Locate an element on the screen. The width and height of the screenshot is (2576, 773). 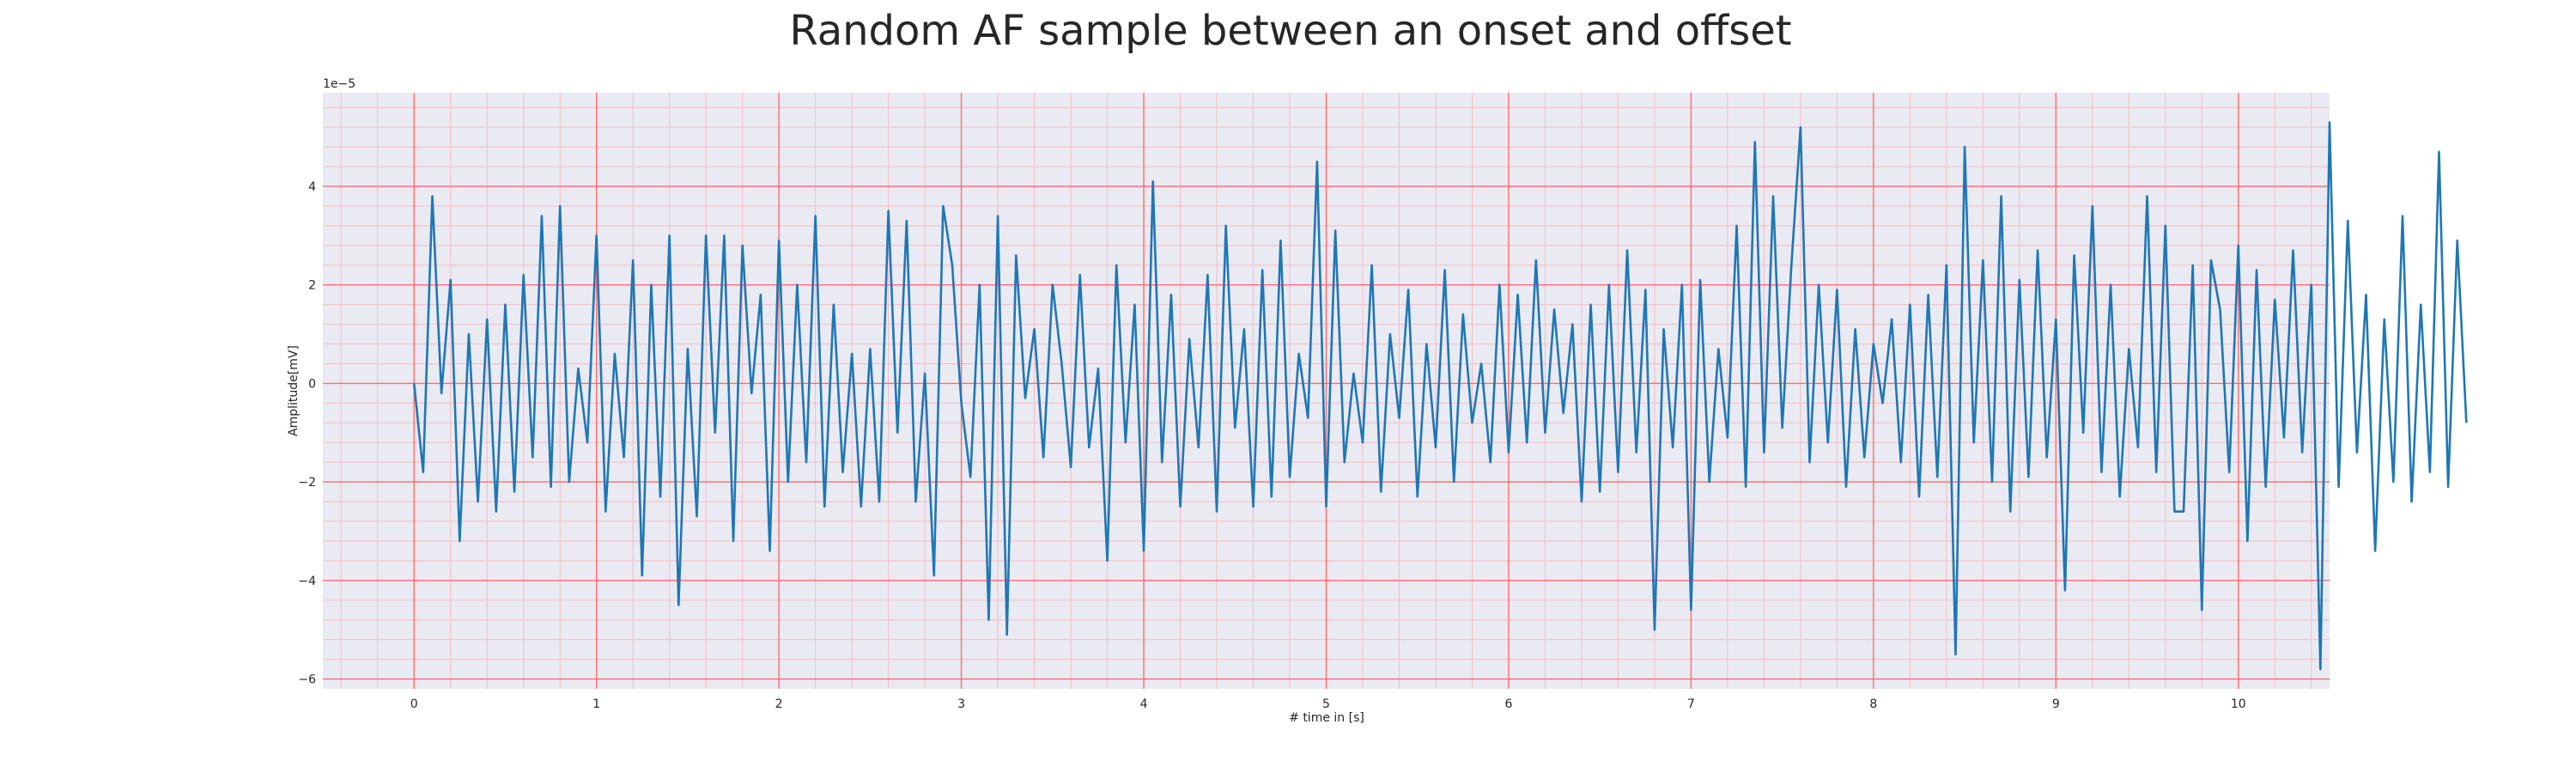
x-tick-label: 6 is located at coordinates (1508, 704).